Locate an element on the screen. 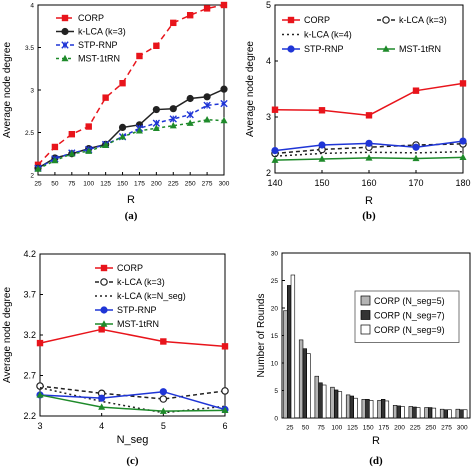  x-tick-label: 200 is located at coordinates (156, 184).